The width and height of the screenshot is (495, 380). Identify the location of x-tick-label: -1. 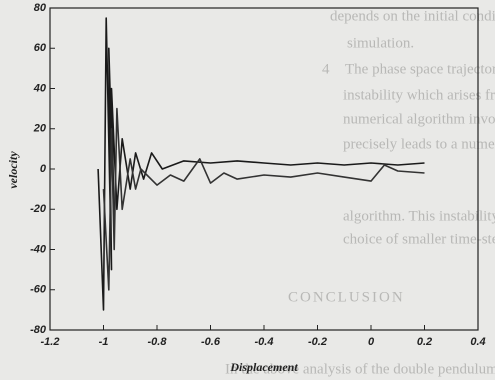
(104, 342).